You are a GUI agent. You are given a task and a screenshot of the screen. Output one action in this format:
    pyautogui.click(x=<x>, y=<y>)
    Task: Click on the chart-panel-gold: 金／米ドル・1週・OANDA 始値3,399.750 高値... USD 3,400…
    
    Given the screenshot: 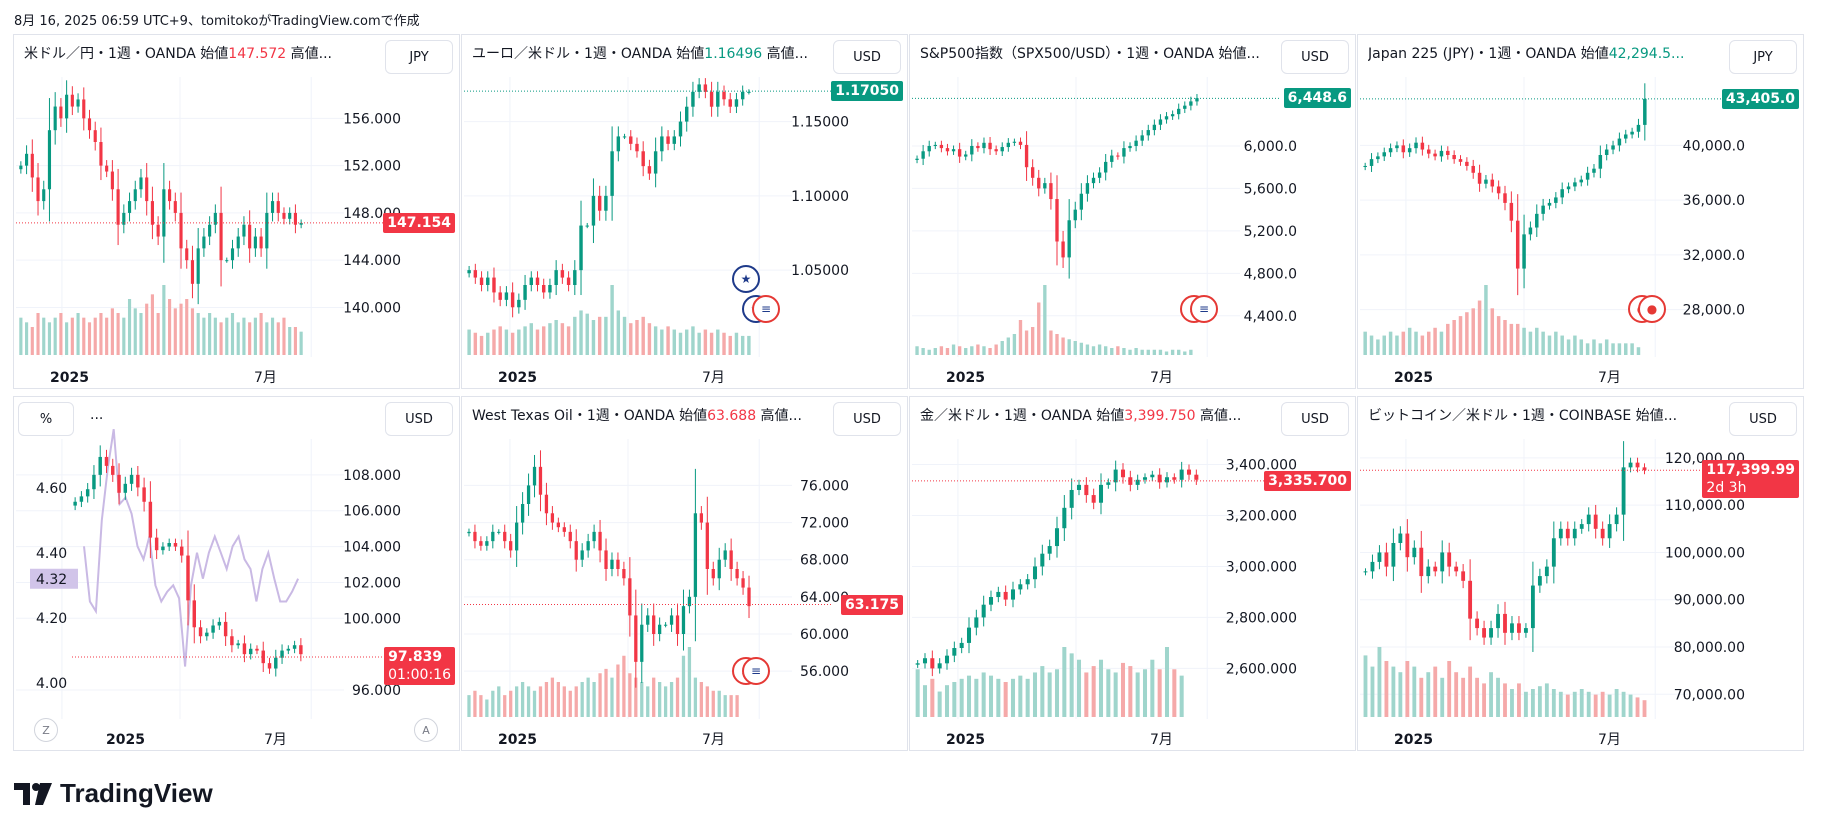 What is the action you would take?
    pyautogui.click(x=1132, y=573)
    